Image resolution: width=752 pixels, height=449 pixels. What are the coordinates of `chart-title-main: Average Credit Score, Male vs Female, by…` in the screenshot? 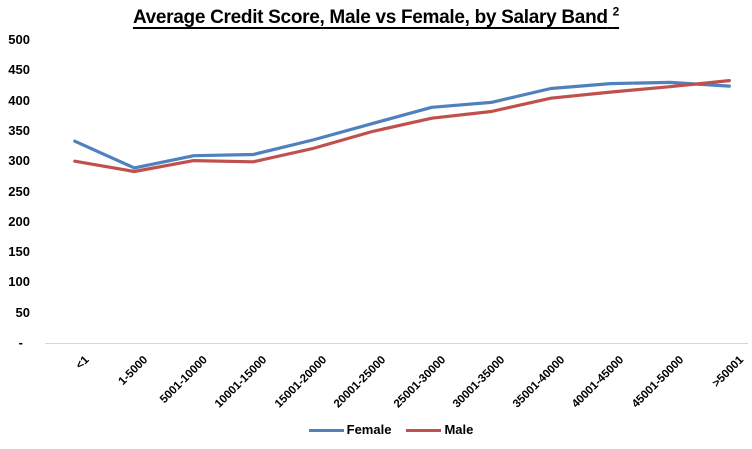 It's located at (370, 18).